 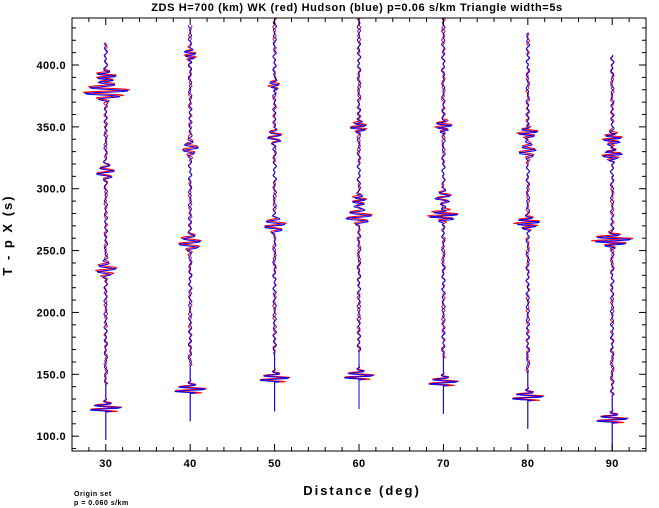 What do you see at coordinates (51, 252) in the screenshot?
I see `y-tick-label: 250.0` at bounding box center [51, 252].